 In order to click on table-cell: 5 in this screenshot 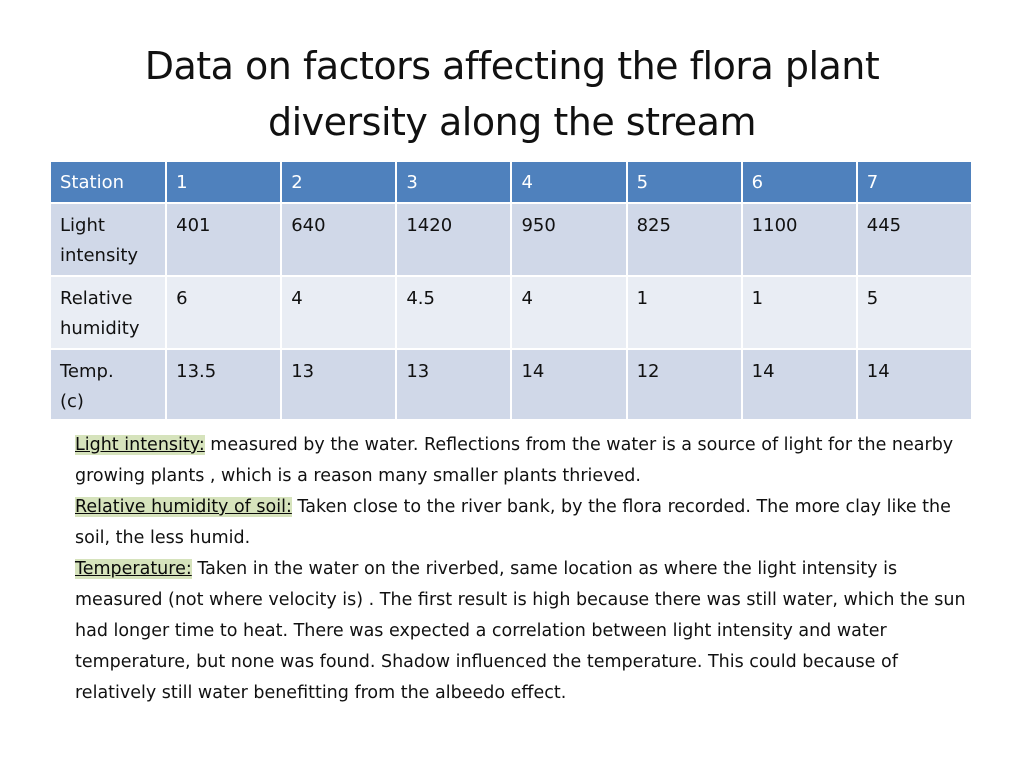, I will do `click(914, 312)`.